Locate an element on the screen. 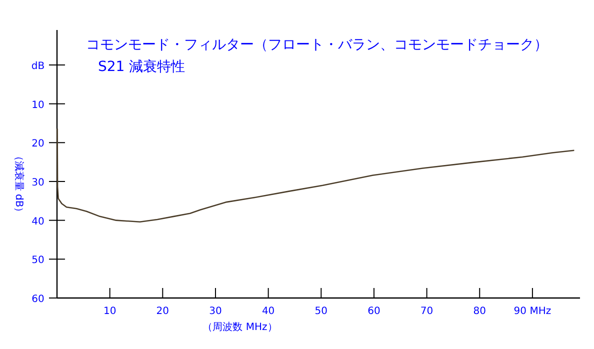 The height and width of the screenshot is (349, 594). x-tick-label: 10 is located at coordinates (109, 311).